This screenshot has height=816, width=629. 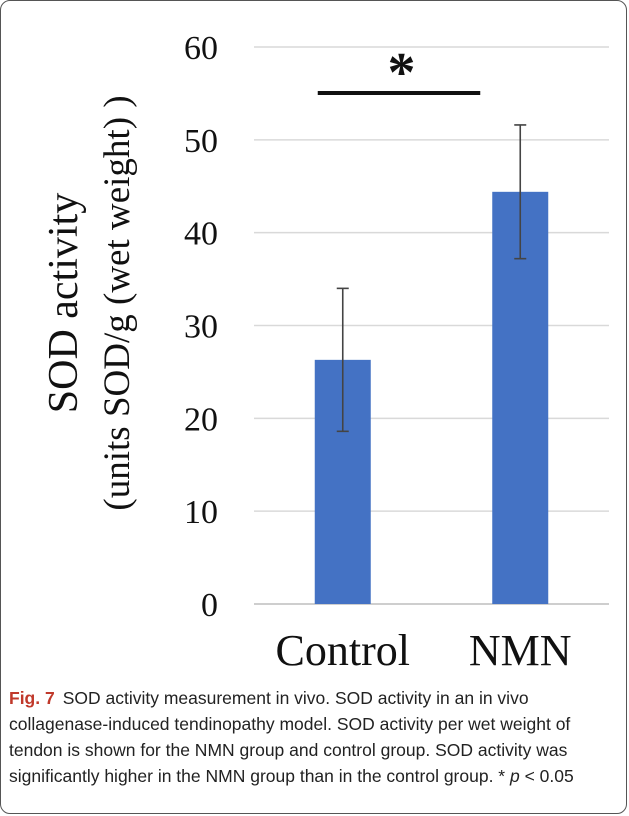 What do you see at coordinates (201, 512) in the screenshot?
I see `y-tick-label: 10` at bounding box center [201, 512].